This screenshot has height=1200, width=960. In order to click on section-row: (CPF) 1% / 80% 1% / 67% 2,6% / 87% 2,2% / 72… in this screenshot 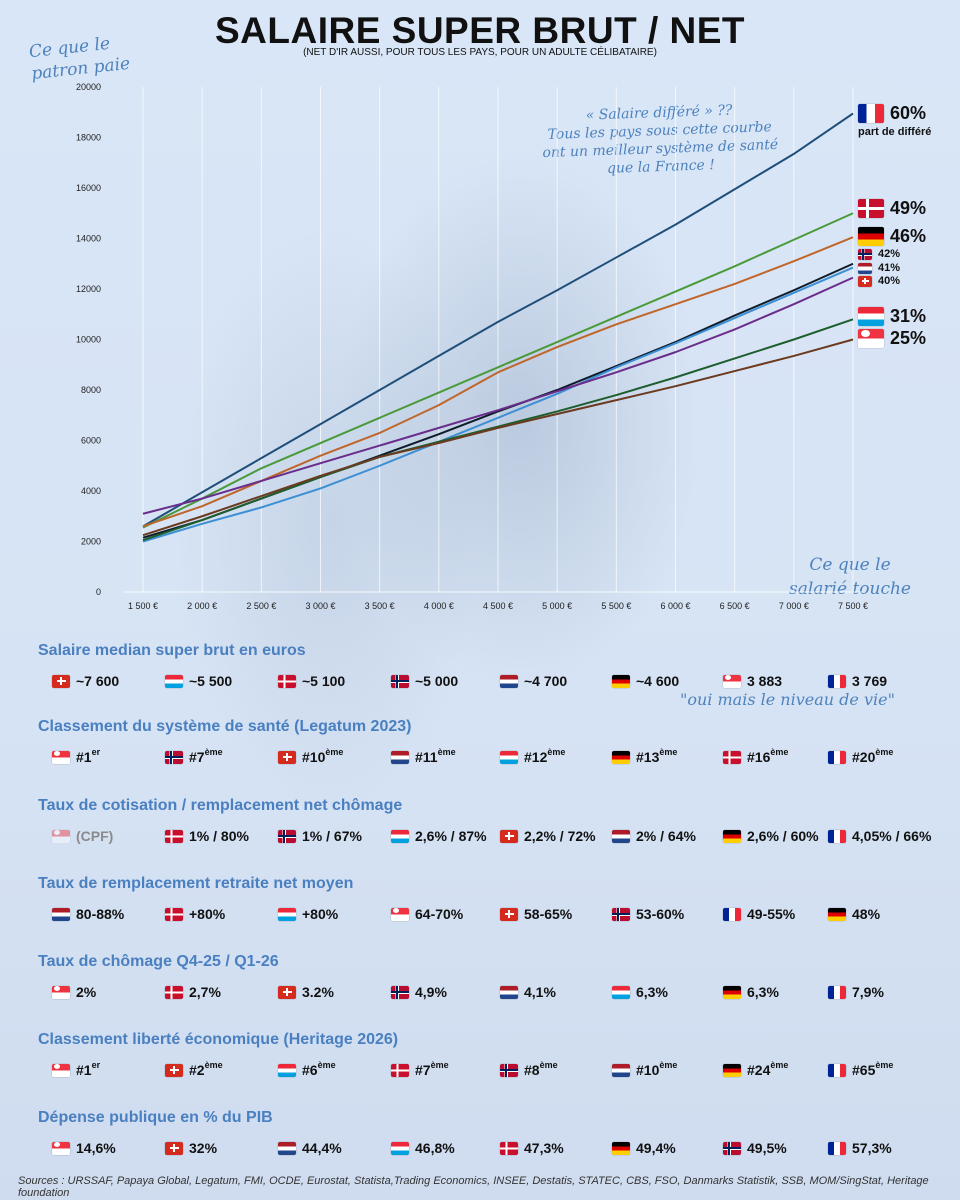, I will do `click(480, 838)`.